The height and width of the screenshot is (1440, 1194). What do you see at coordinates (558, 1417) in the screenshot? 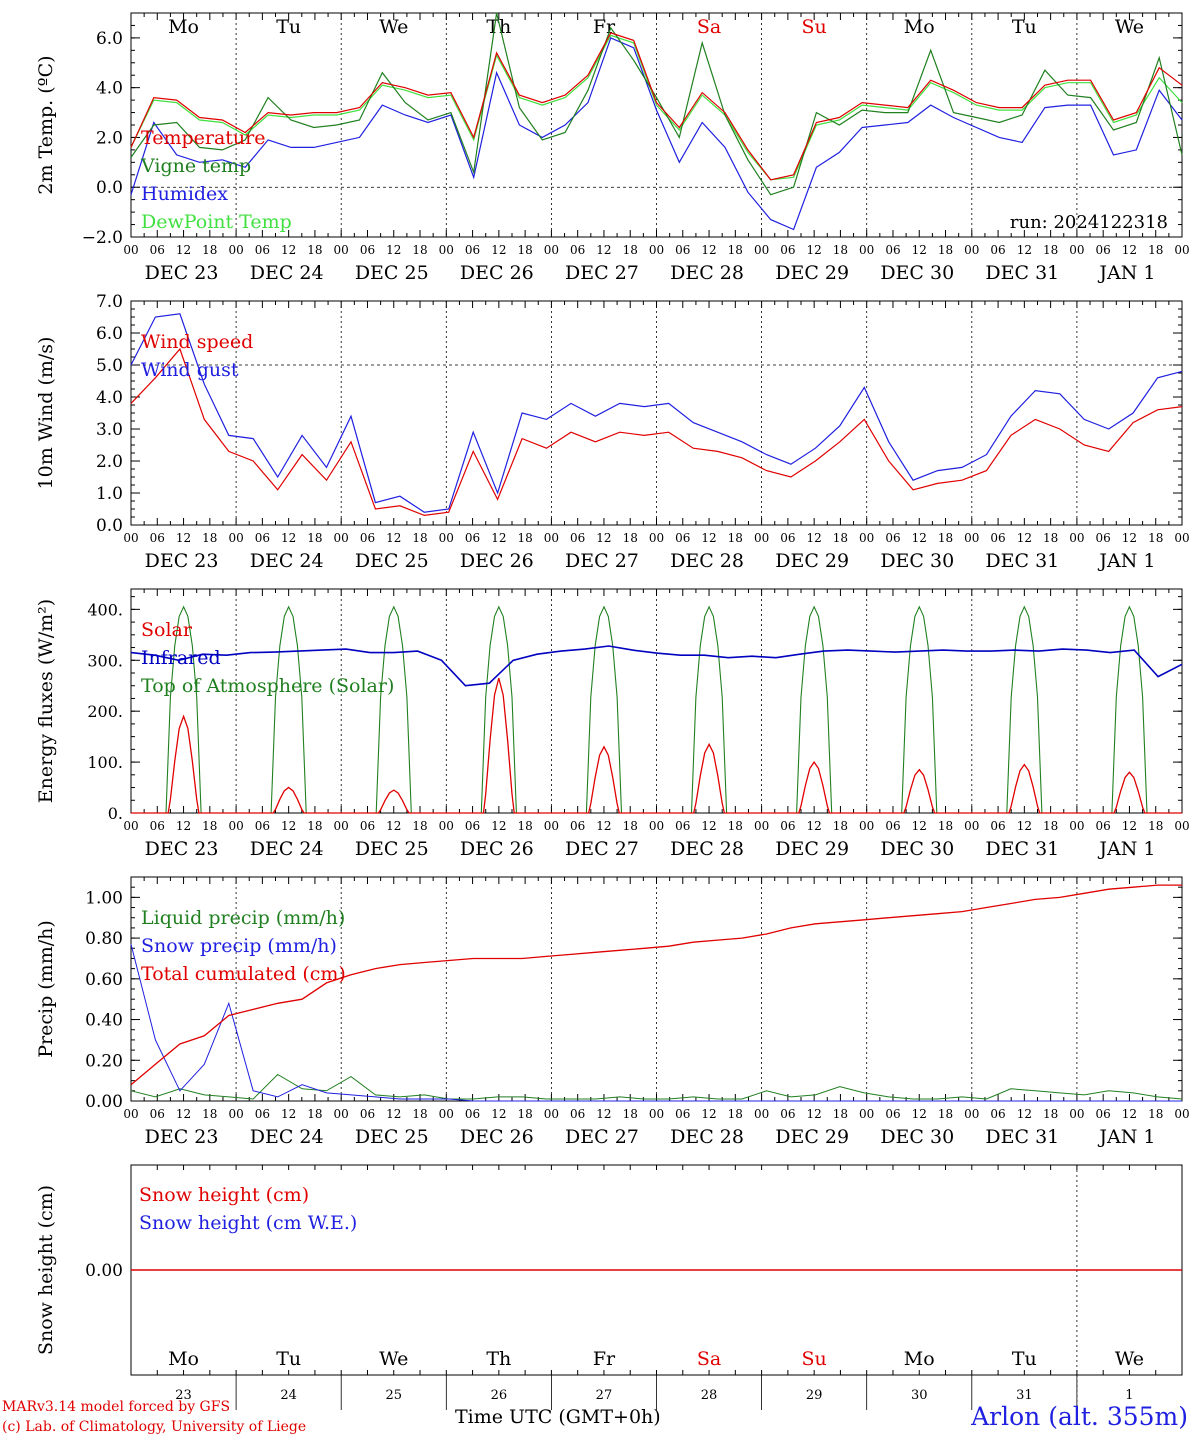
I see `time-axis-label: Time UTC (GMT+0h)` at bounding box center [558, 1417].